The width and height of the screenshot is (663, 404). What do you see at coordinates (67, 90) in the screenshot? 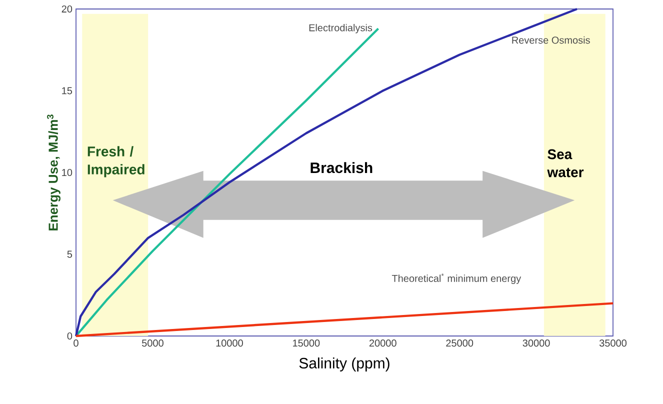
I see `y-tick-label: 15` at bounding box center [67, 90].